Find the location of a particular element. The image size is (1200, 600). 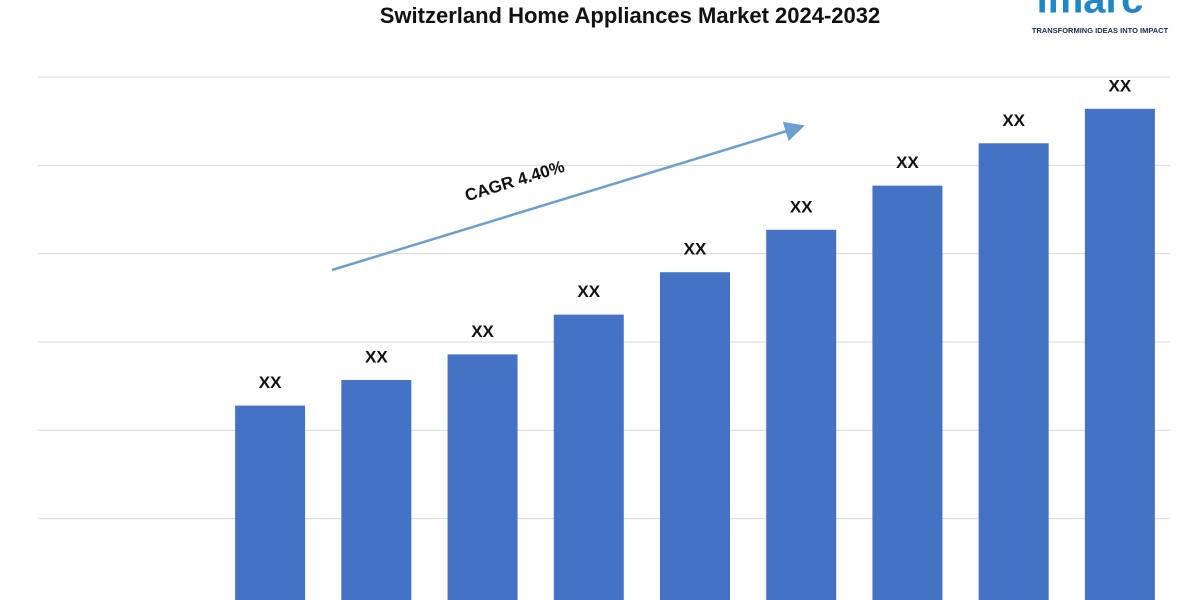

logo-tagline: TRANSFORMING IDEAS INTO IMPACT is located at coordinates (1100, 30).